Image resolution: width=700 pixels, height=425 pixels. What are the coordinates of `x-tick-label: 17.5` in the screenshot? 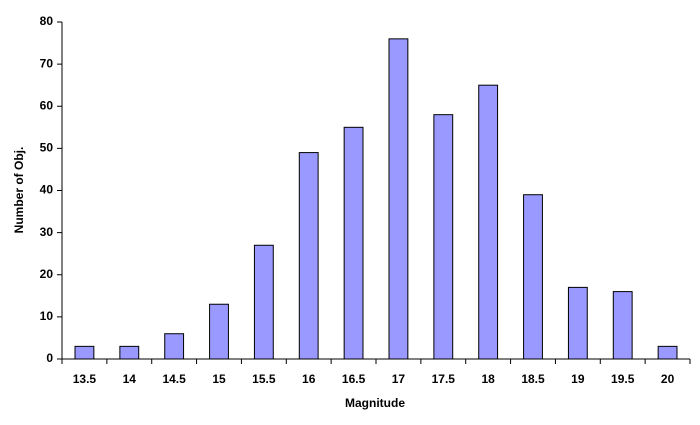 It's located at (444, 379).